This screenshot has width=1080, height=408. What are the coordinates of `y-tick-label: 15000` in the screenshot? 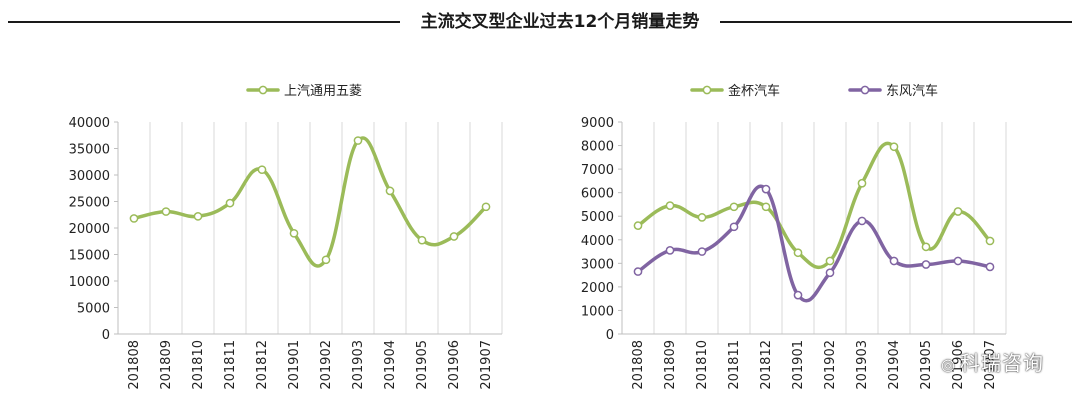 It's located at (89, 256).